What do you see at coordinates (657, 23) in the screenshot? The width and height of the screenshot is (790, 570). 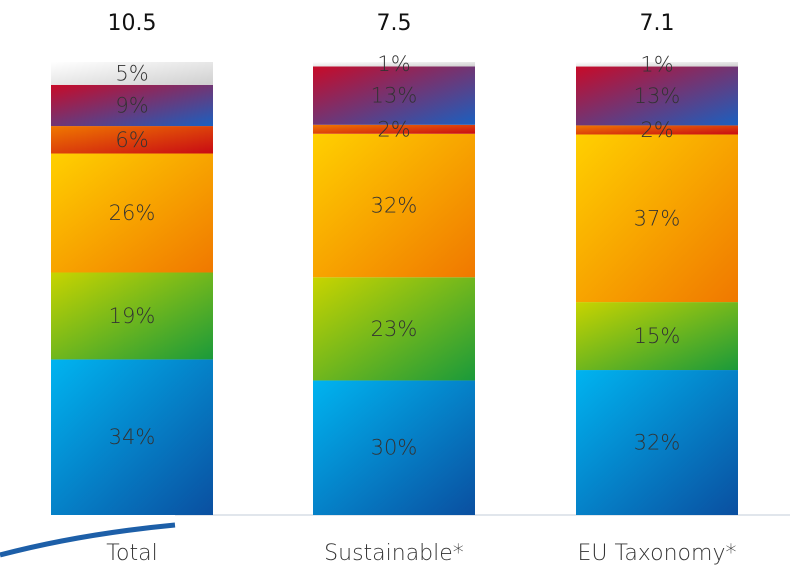 I see `bar-total-label: 7.1` at bounding box center [657, 23].